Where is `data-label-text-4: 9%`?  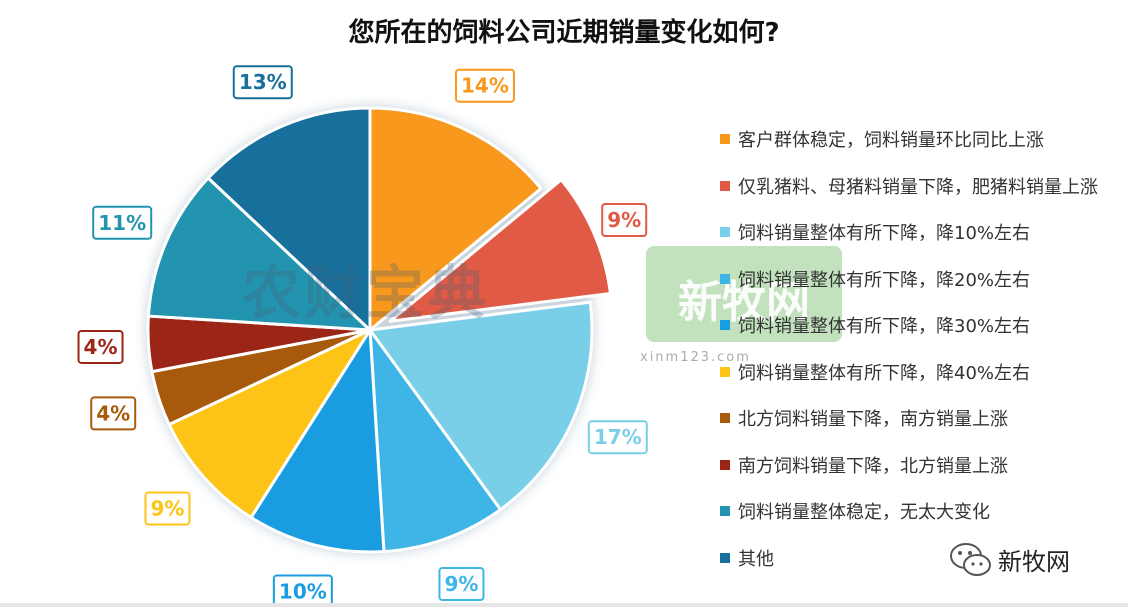 data-label-text-4: 9% is located at coordinates (461, 584).